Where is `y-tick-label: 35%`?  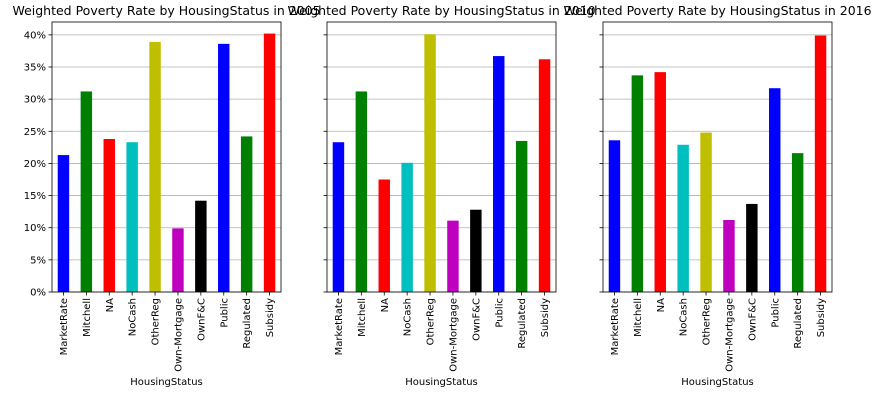
y-tick-label: 35% is located at coordinates (35, 68).